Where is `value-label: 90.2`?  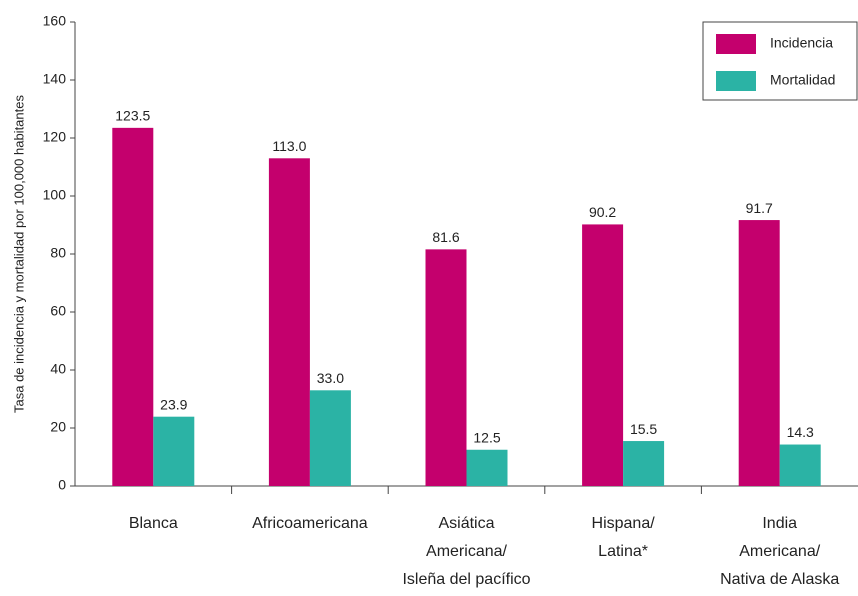 value-label: 90.2 is located at coordinates (602, 212).